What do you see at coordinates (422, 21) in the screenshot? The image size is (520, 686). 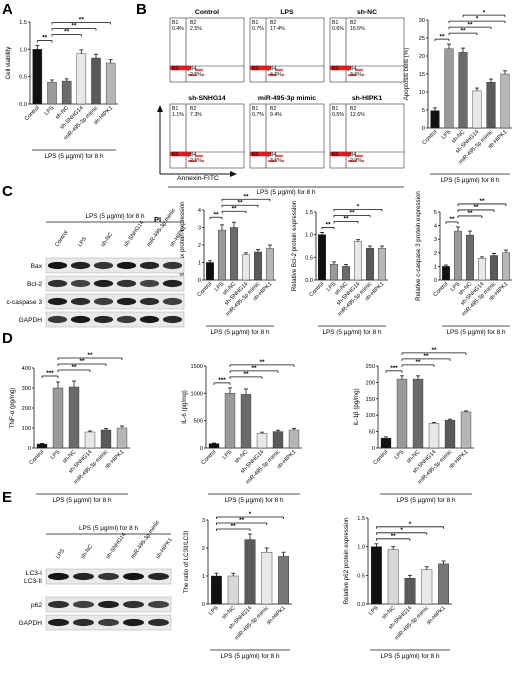 I see `y-tick-label: 30` at bounding box center [422, 21].